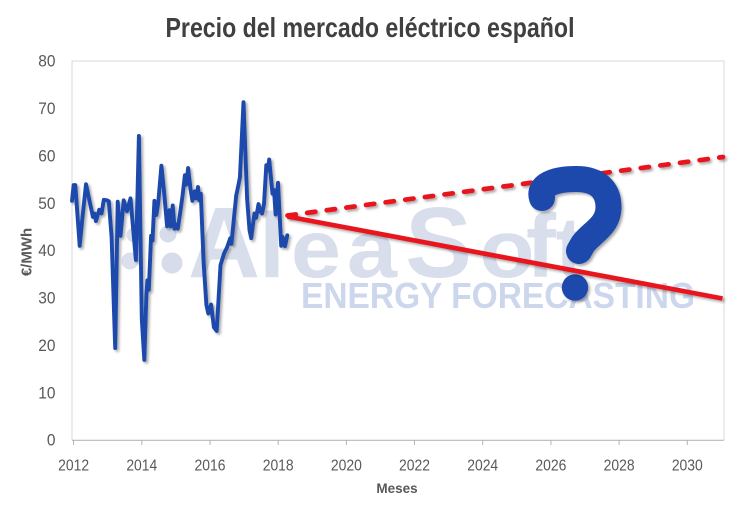  Describe the element at coordinates (27, 252) in the screenshot. I see `svg-text: €/MWh` at that location.